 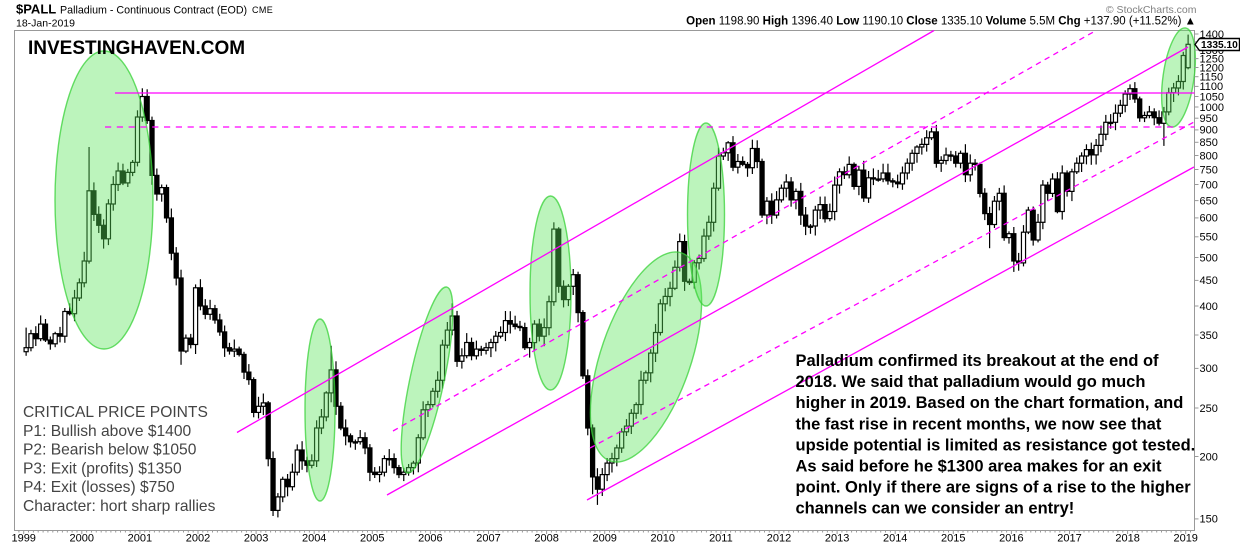 What do you see at coordinates (1151, 10) in the screenshot?
I see `svg-text: © StockCharts.com` at bounding box center [1151, 10].